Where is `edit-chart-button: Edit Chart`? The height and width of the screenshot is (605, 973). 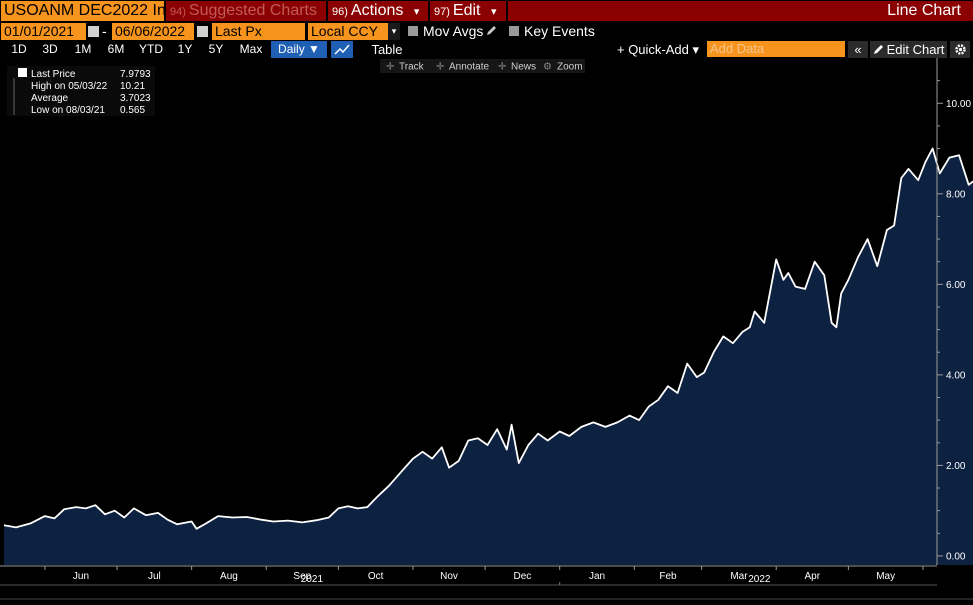 edit-chart-button: Edit Chart is located at coordinates (908, 49).